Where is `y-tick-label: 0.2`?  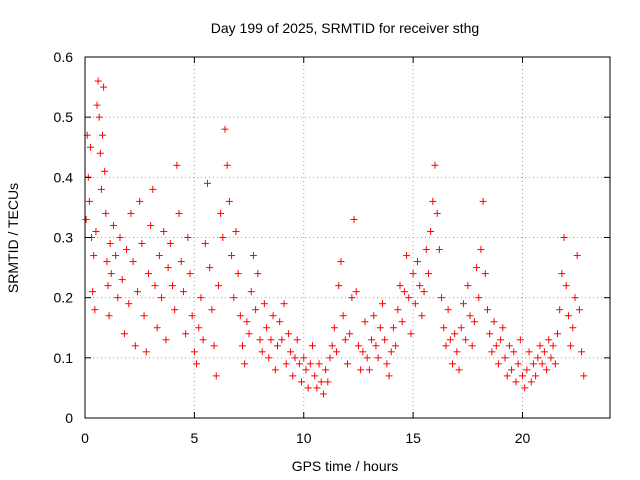 y-tick-label: 0.2 is located at coordinates (64, 298).